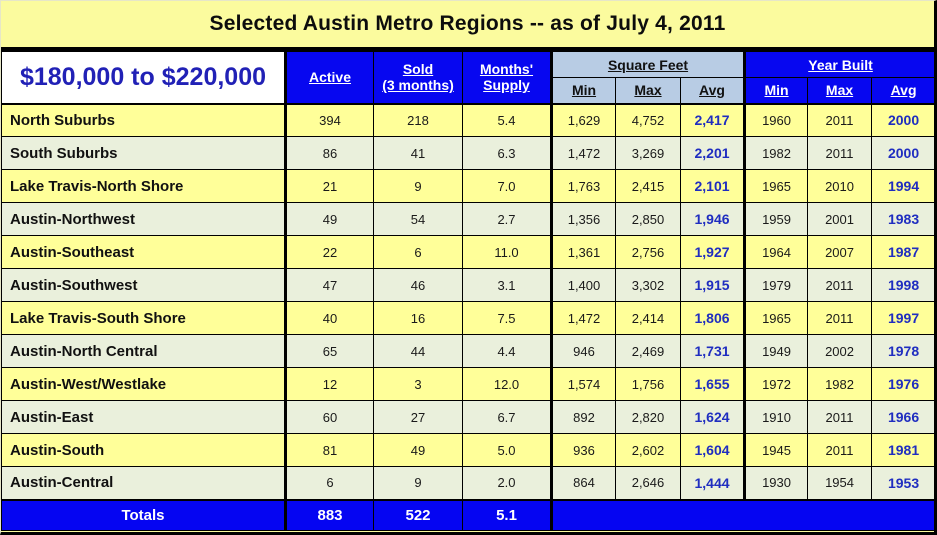 This screenshot has height=535, width=937. I want to click on sqft-avg-cell: 1,731, so click(713, 351).